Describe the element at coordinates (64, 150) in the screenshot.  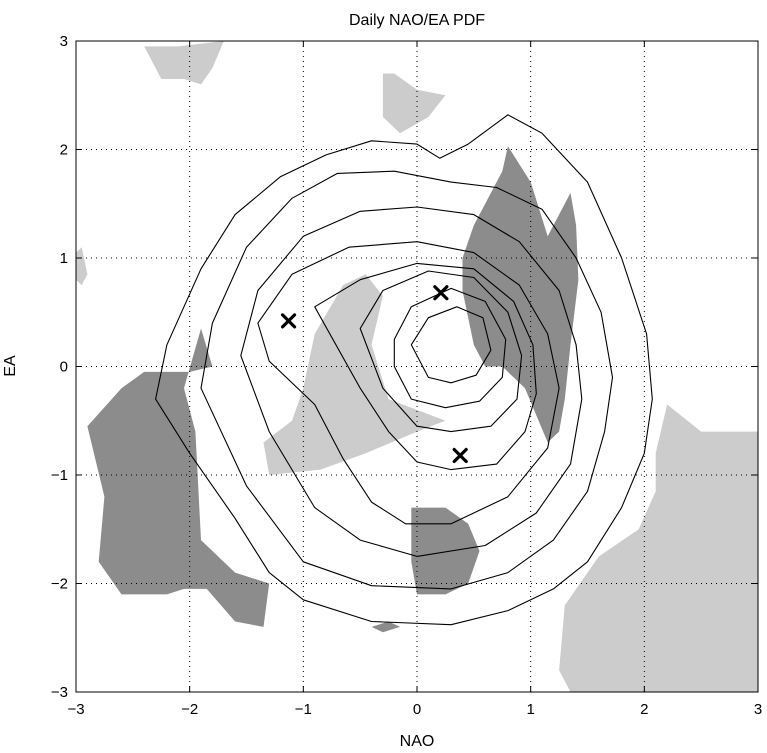
I see `y-tick-label: 2` at that location.